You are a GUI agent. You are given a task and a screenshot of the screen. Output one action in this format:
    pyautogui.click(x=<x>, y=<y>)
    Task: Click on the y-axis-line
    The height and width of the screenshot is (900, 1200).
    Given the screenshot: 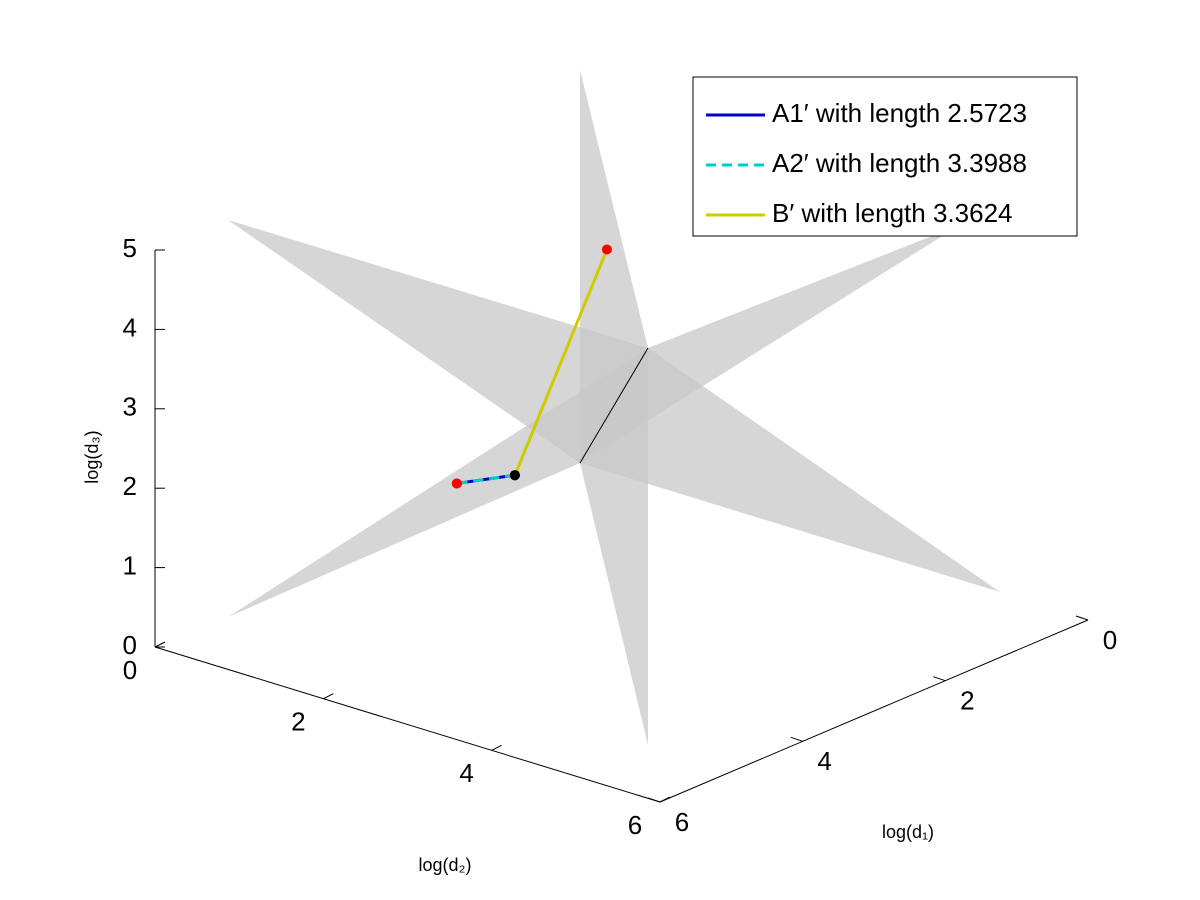 What is the action you would take?
    pyautogui.click(x=407, y=724)
    